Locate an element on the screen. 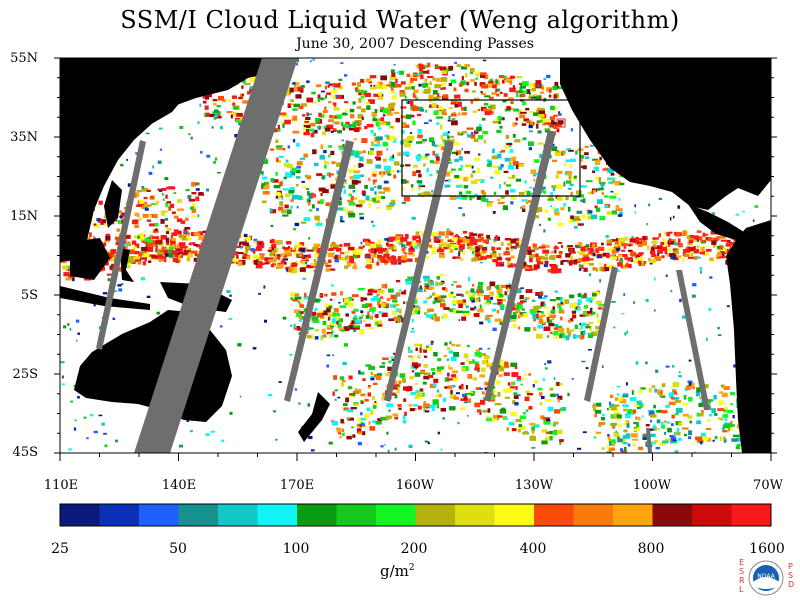 This screenshot has height=600, width=800. land-sulawesi is located at coordinates (127, 265).